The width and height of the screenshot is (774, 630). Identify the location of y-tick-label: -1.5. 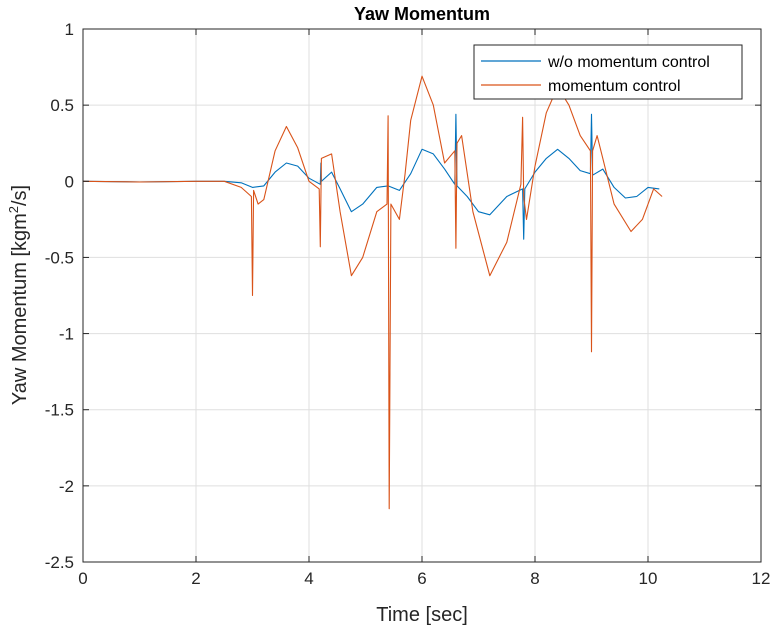
(59, 410).